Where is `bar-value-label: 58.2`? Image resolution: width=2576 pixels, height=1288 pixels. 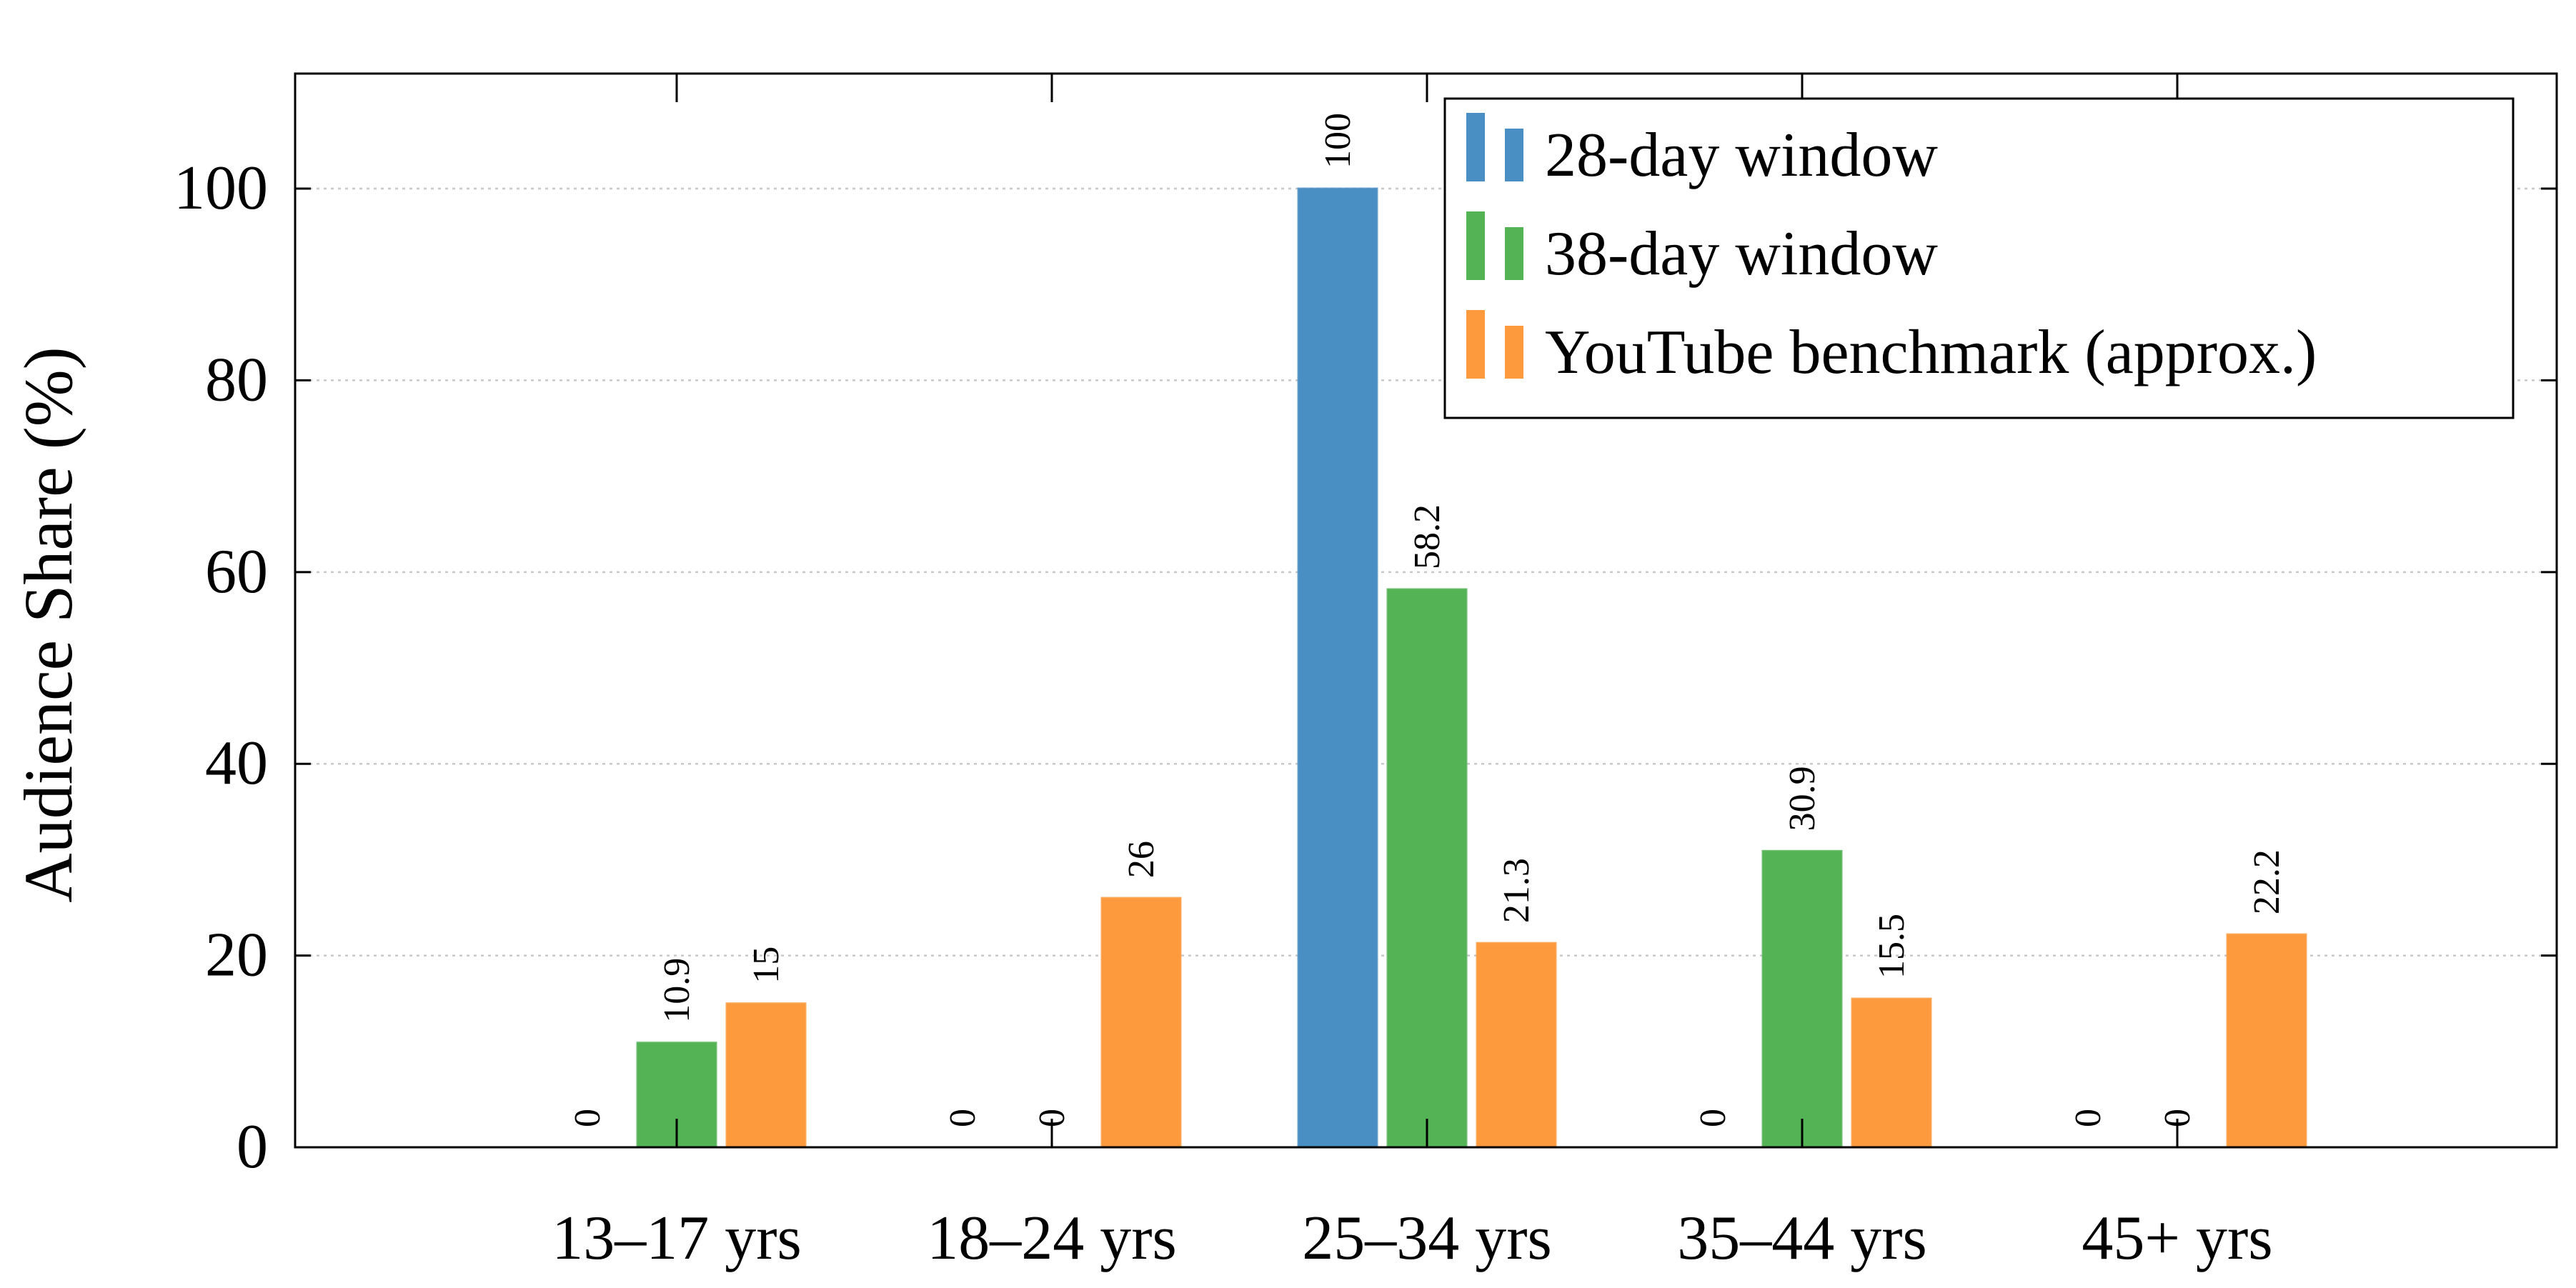 bar-value-label: 58.2 is located at coordinates (1427, 536).